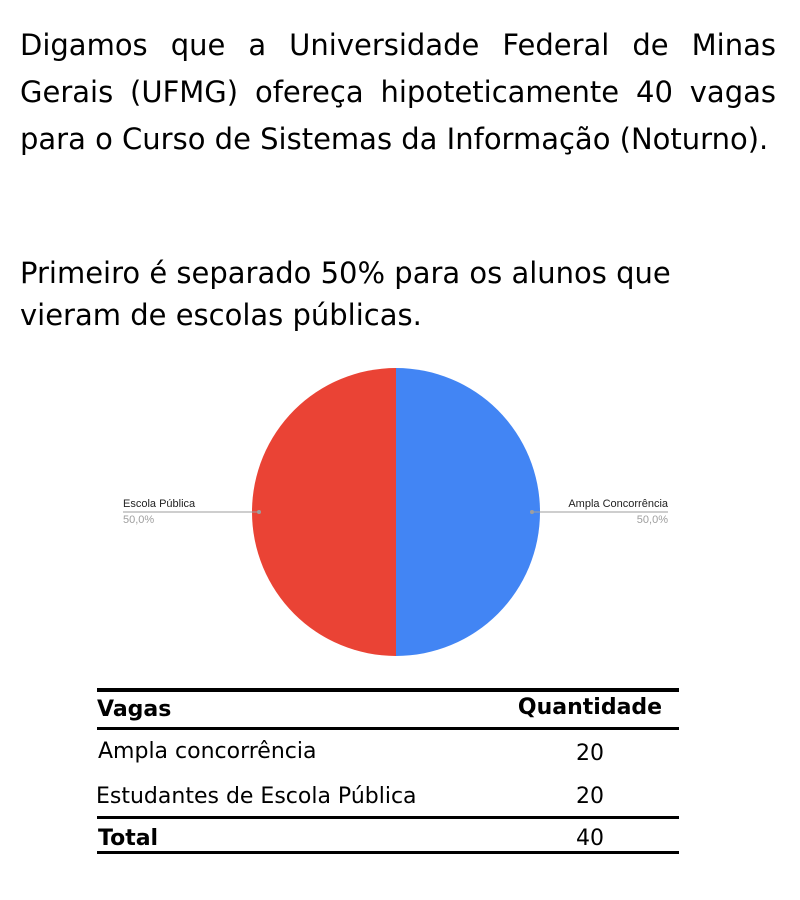 Image resolution: width=800 pixels, height=900 pixels. I want to click on table-bottom-rule, so click(388, 852).